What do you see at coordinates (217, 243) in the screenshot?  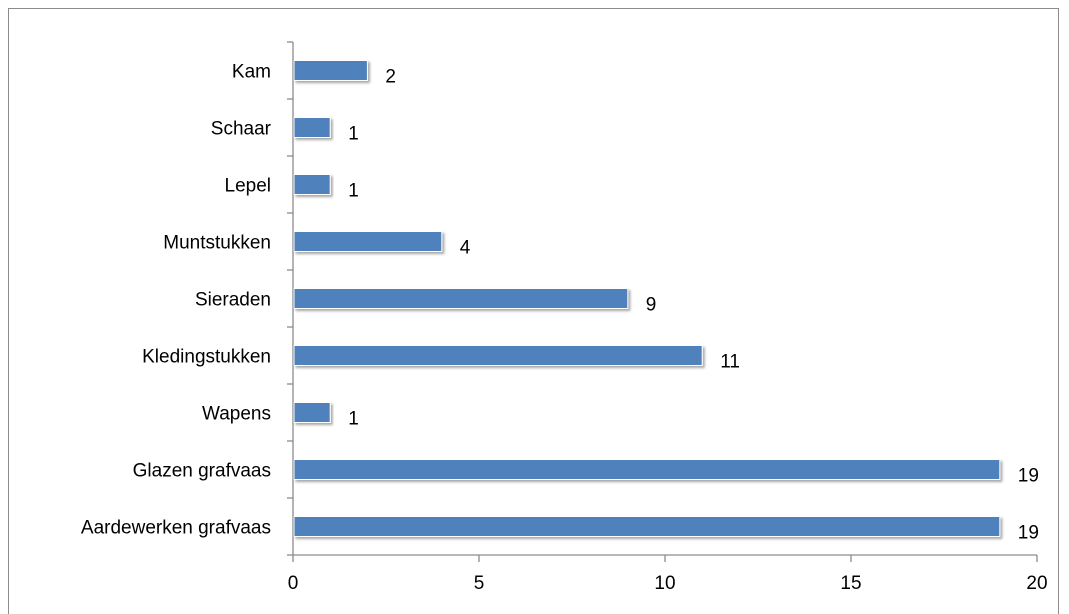 I see `category-label: Muntstukken` at bounding box center [217, 243].